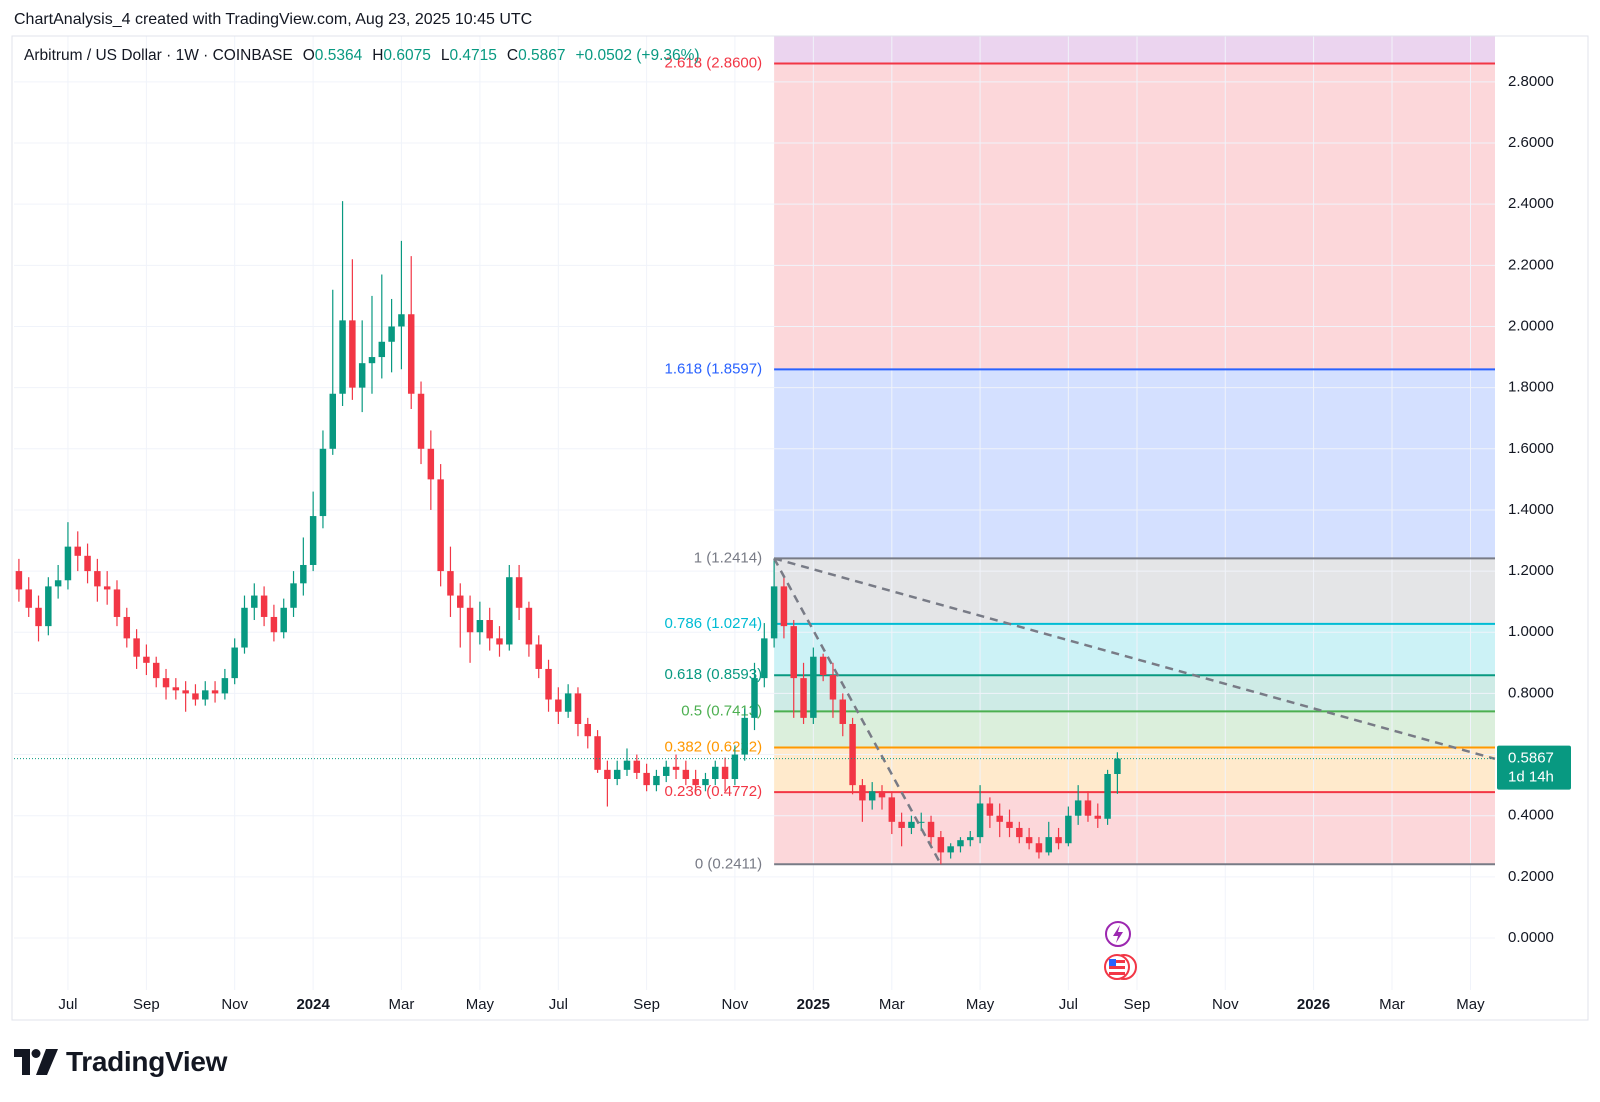  I want to click on x-tick-label: 2025, so click(813, 1004).